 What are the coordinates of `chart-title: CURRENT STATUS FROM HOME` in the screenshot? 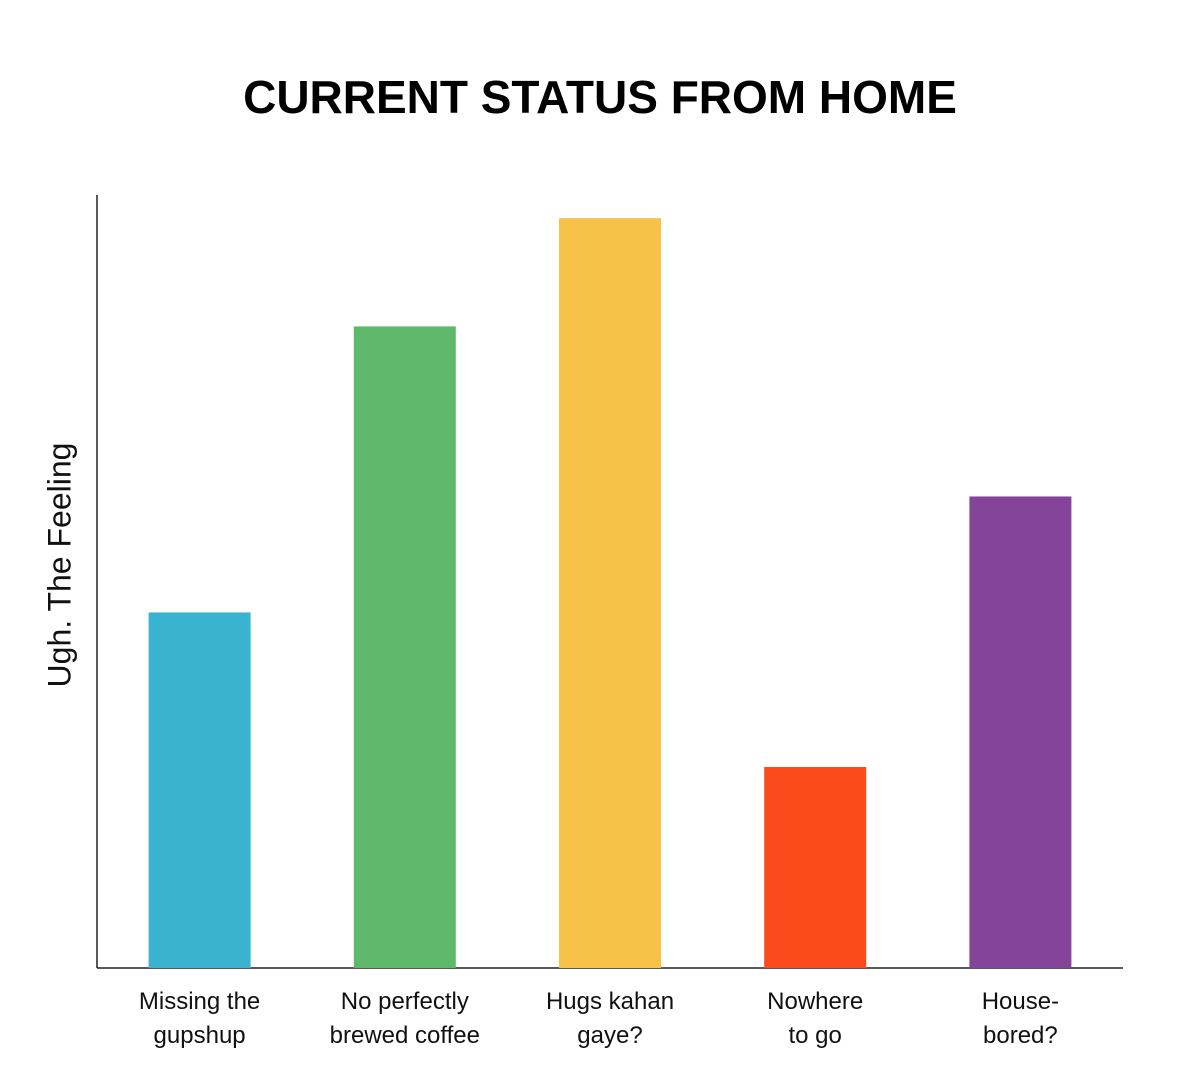 It's located at (600, 97).